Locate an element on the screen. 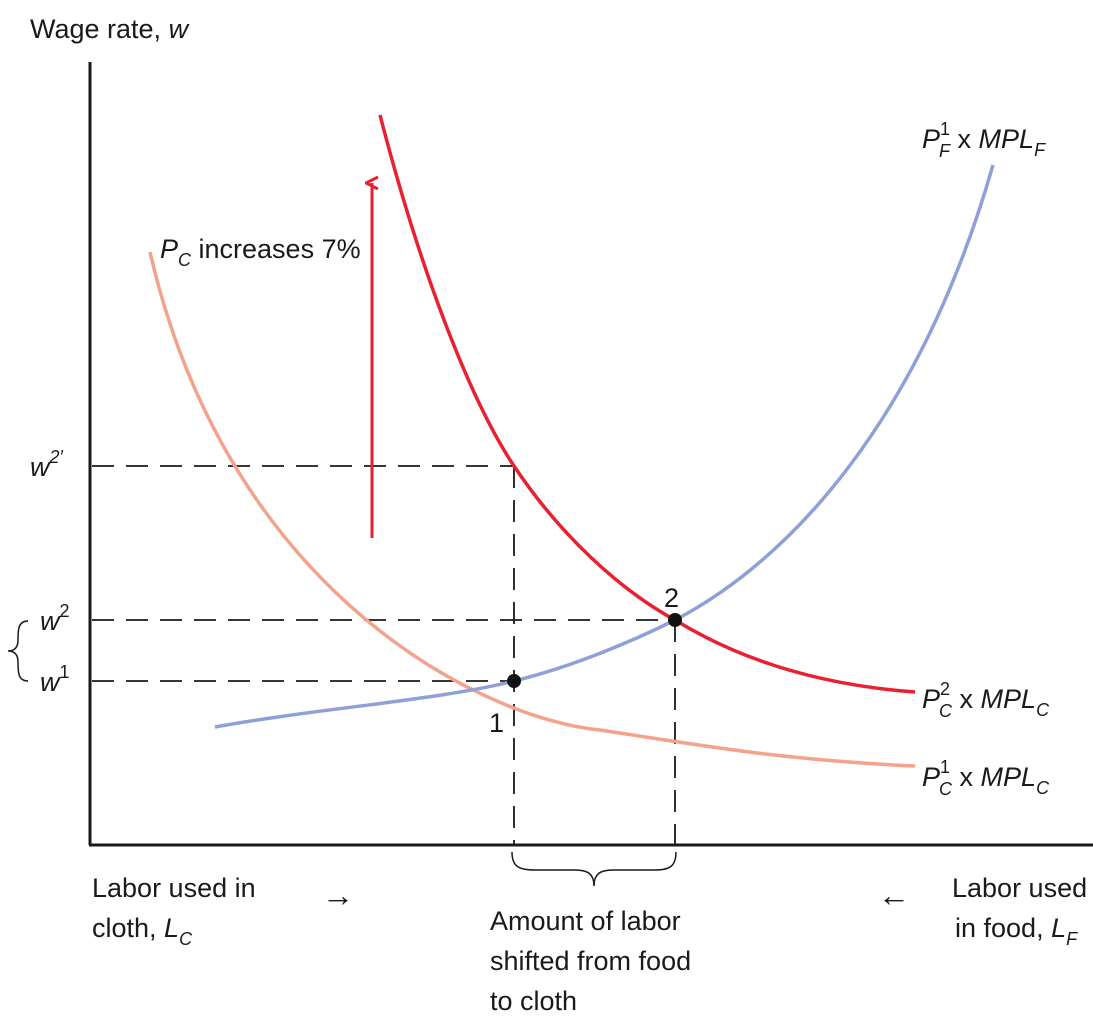 This screenshot has width=1093, height=1021. label-pc2-mplc: P2 C x MPLC is located at coordinates (986, 700).